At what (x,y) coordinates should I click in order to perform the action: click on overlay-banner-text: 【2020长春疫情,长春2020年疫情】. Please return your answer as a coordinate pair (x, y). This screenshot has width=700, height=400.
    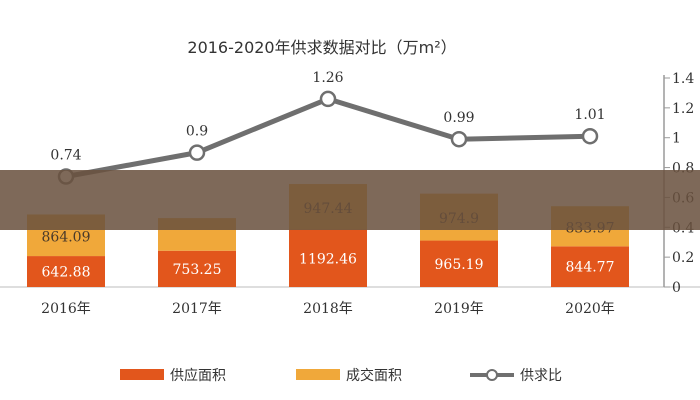
    Looking at the image, I should click on (350, 29).